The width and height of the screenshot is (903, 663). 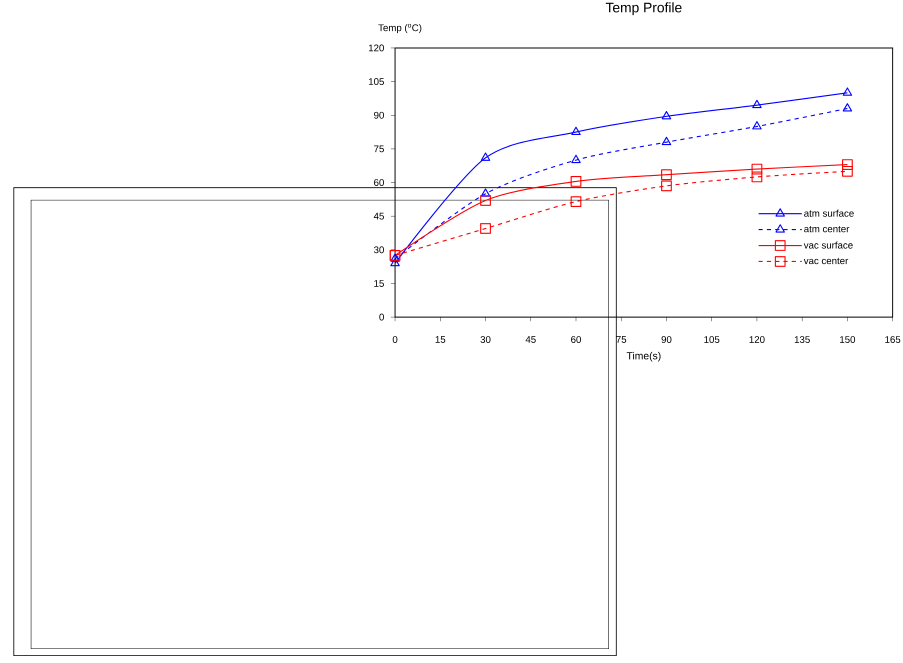 I want to click on y-tick-label: 60, so click(x=379, y=182).